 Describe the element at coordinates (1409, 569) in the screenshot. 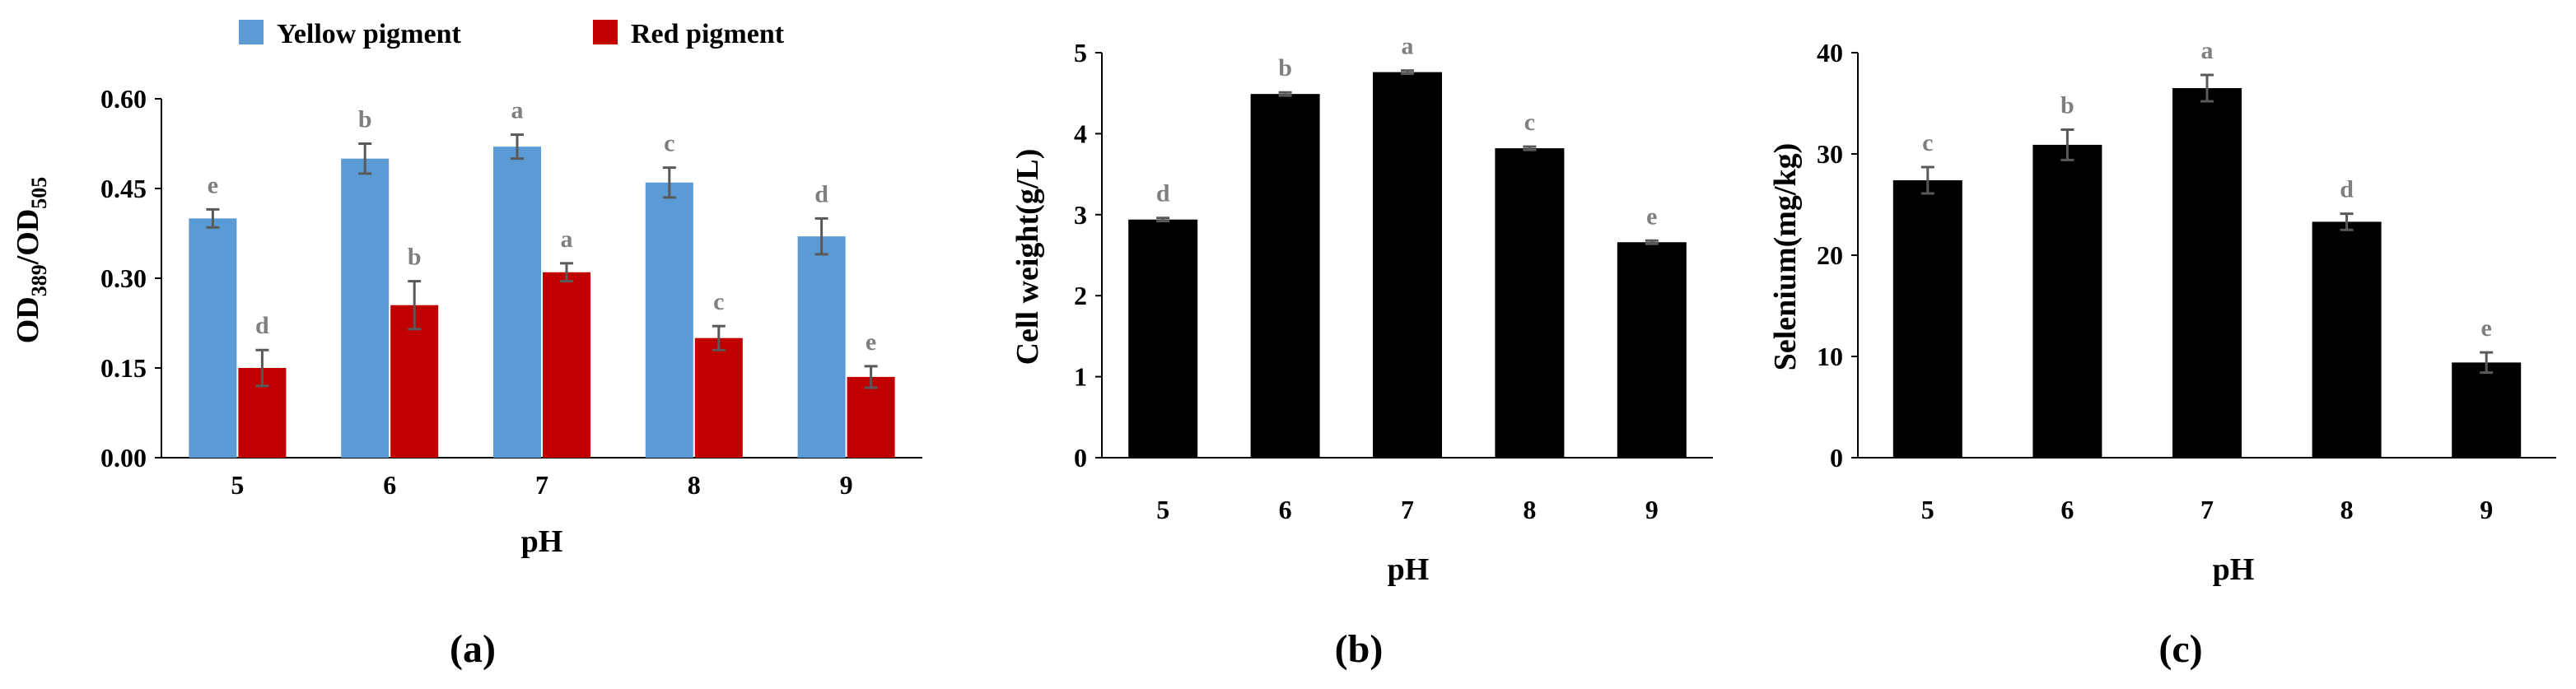

I see `chart-b-x-axis-label: pH` at that location.